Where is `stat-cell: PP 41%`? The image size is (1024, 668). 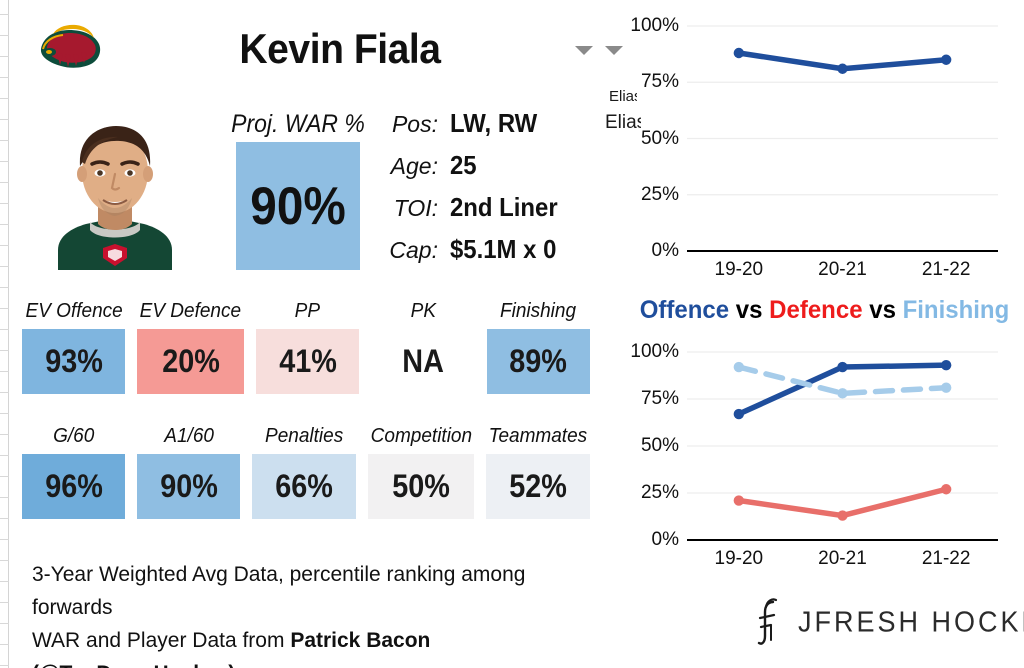 stat-cell: PP 41% is located at coordinates (308, 347).